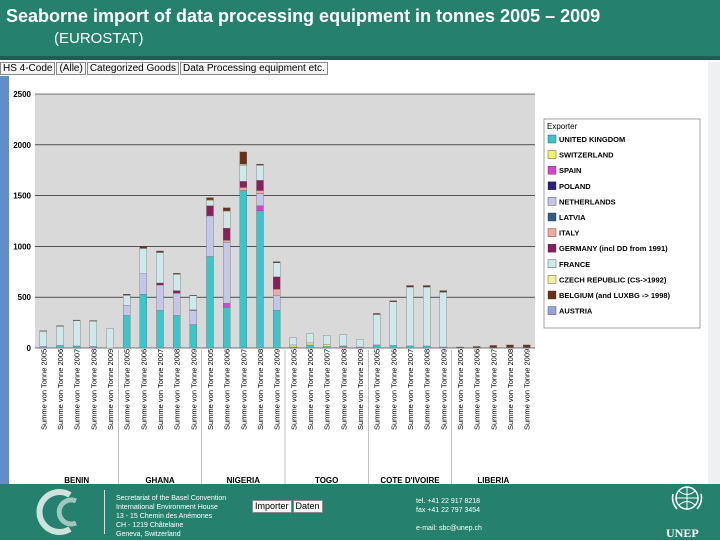 The width and height of the screenshot is (720, 541). What do you see at coordinates (43, 389) in the screenshot?
I see `x-tick-label-0: Summe von Tonne 2005` at bounding box center [43, 389].